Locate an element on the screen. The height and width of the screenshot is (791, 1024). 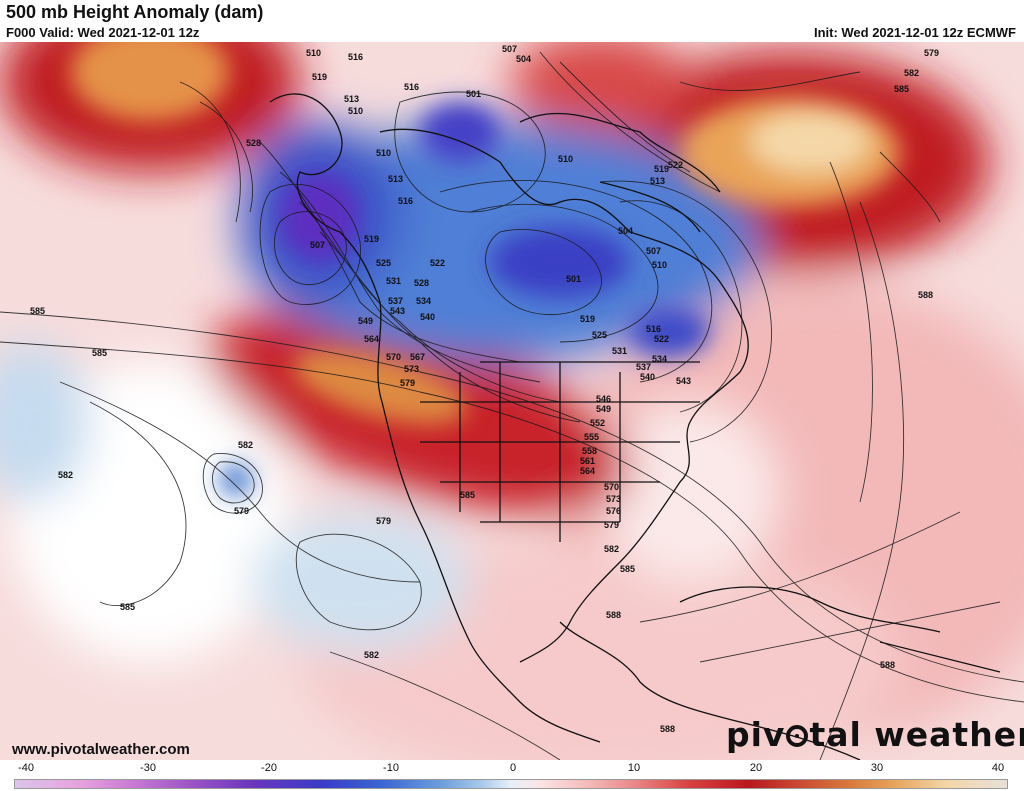
brand-logo: piv tal weather is located at coordinates (875, 734).